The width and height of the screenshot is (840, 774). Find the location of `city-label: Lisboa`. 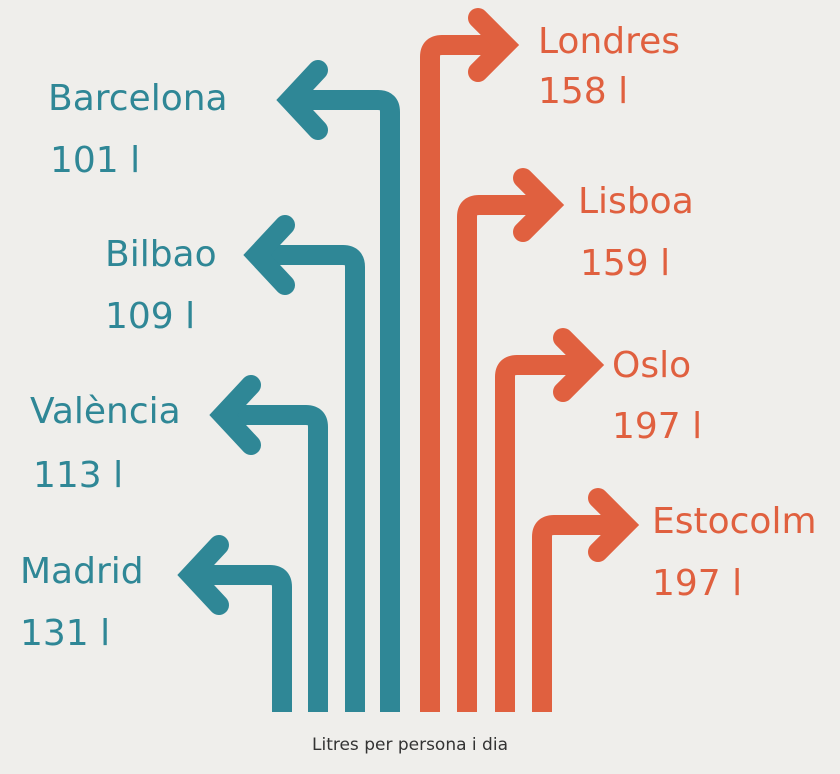

city-label: Lisboa is located at coordinates (636, 201).